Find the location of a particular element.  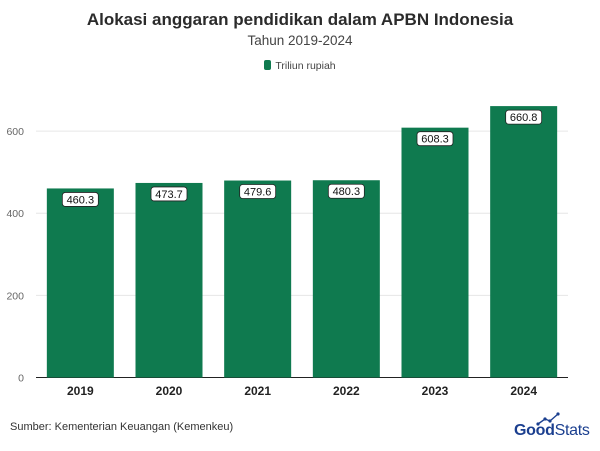

legend-label: Triliun rupiah is located at coordinates (305, 66).